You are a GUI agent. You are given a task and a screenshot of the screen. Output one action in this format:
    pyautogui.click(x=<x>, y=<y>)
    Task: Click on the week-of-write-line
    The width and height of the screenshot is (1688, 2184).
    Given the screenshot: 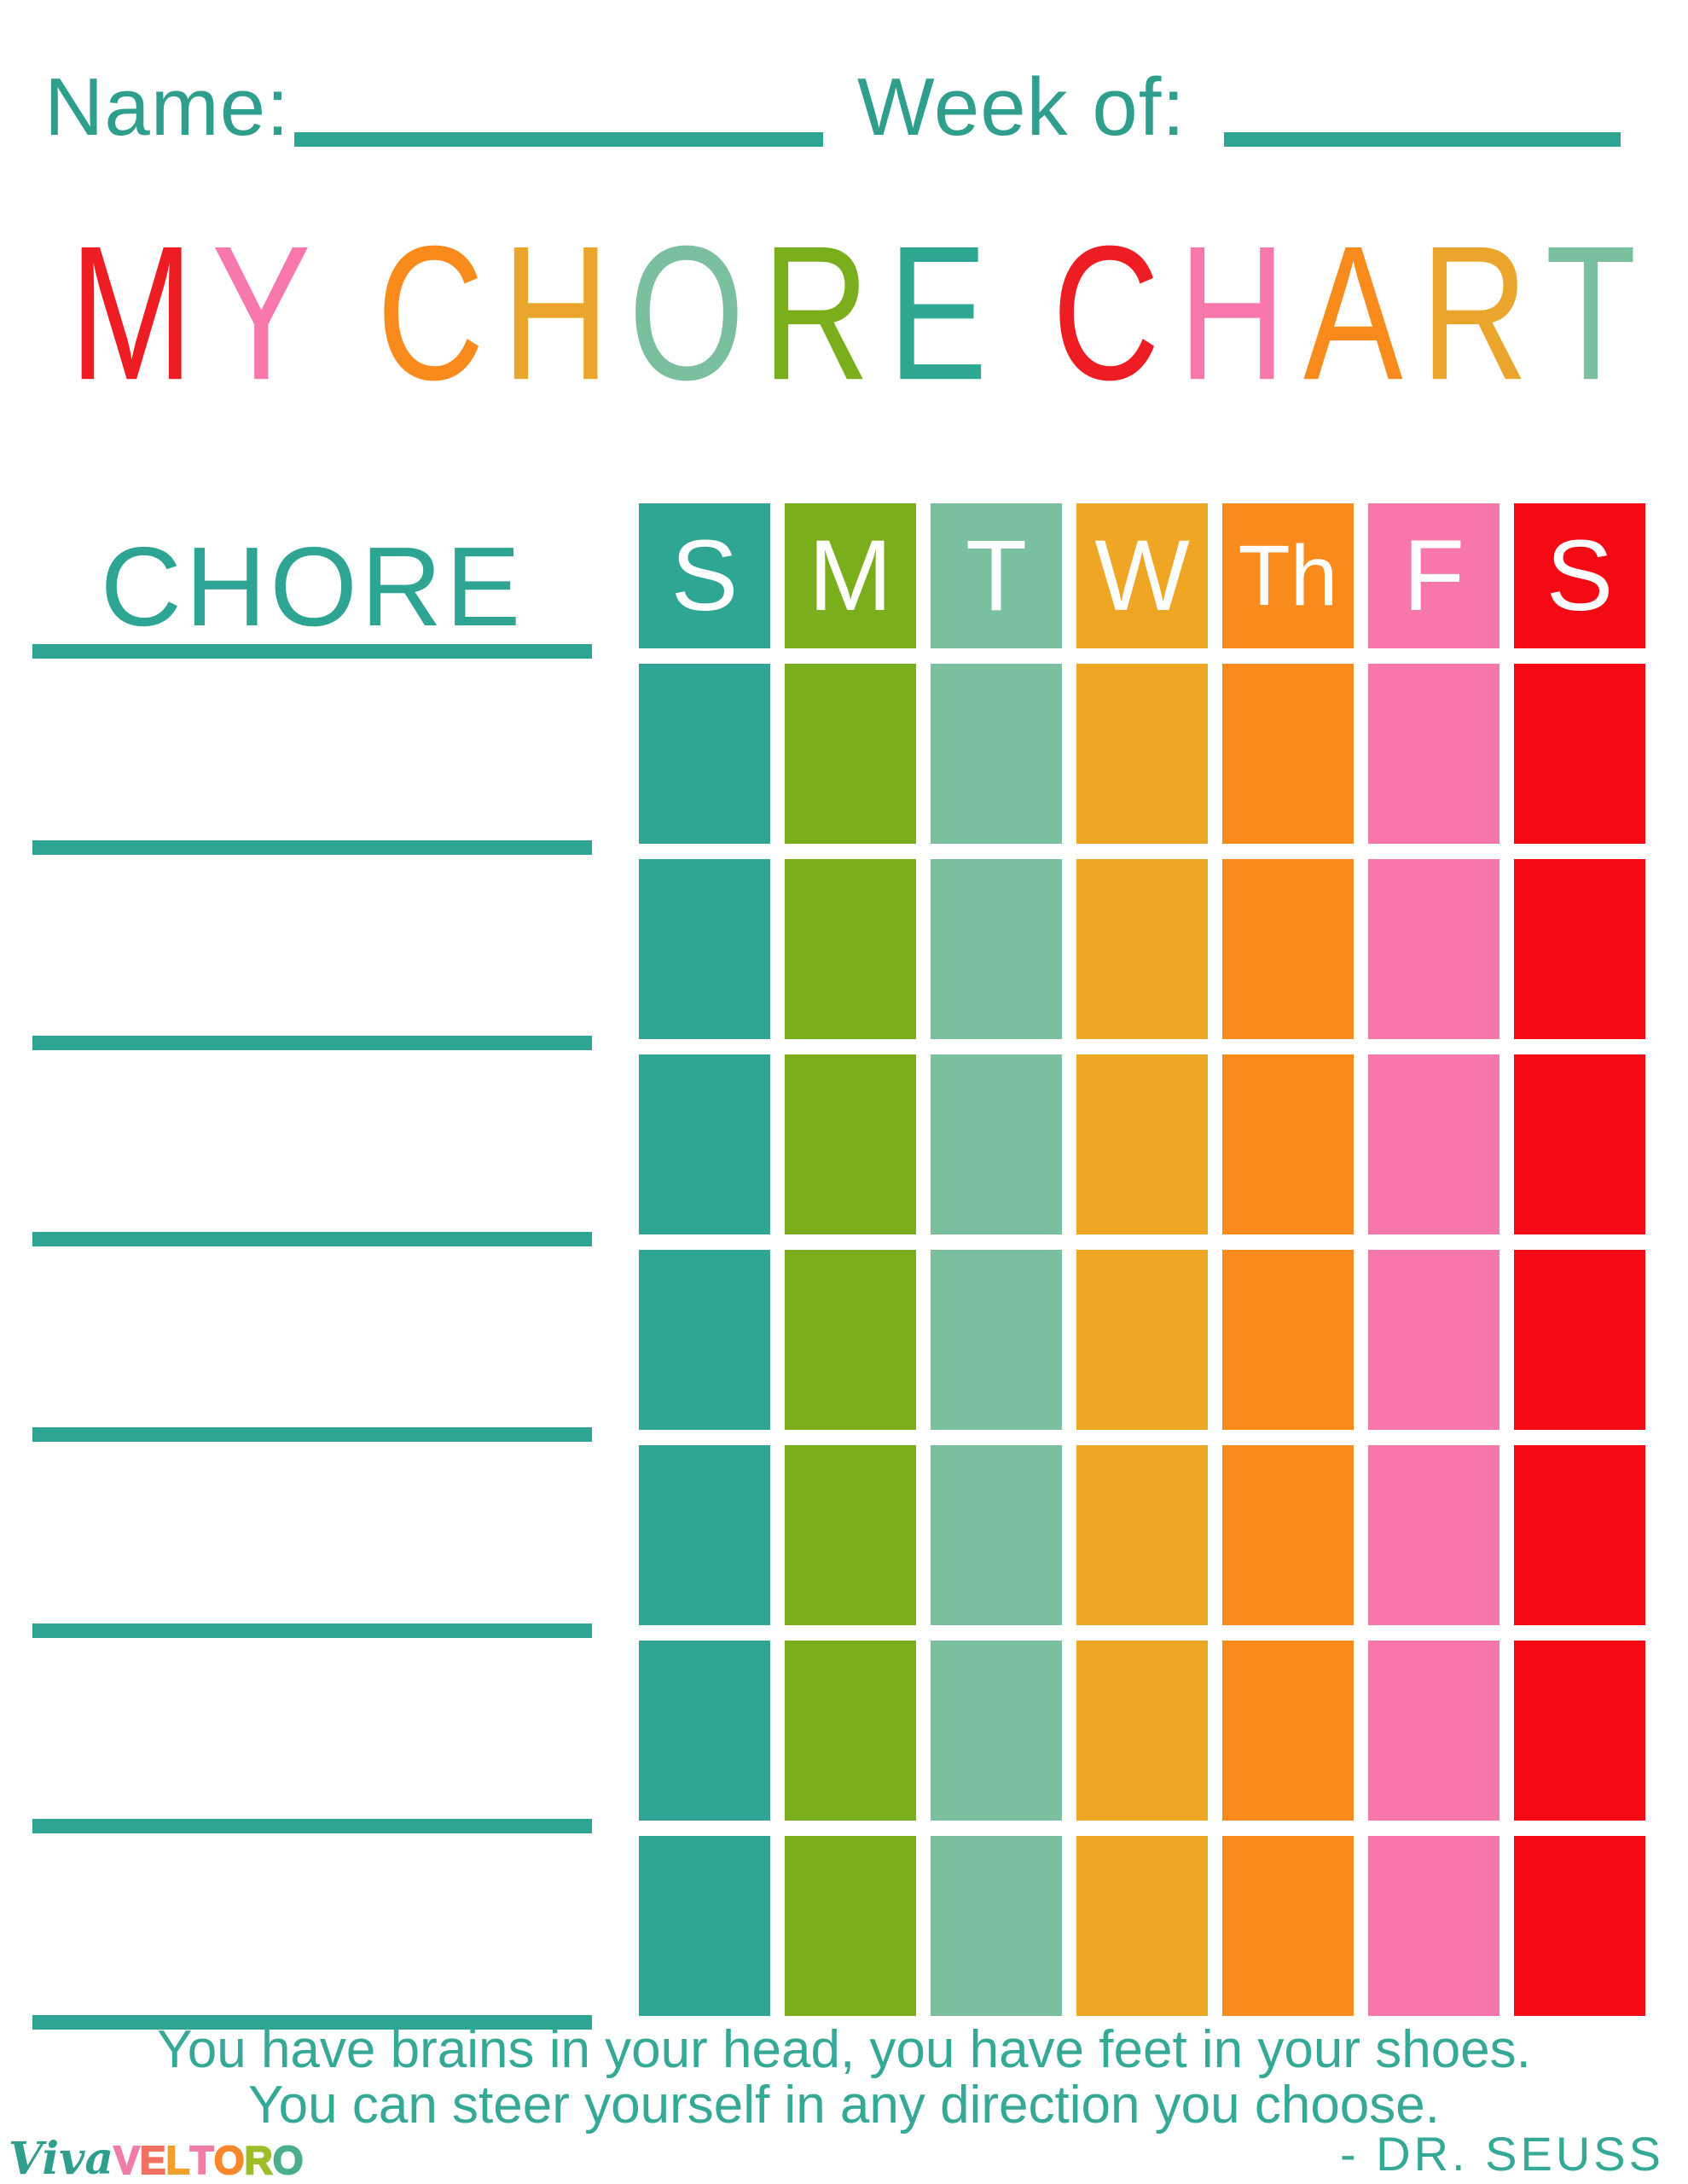 What is the action you would take?
    pyautogui.click(x=1422, y=140)
    